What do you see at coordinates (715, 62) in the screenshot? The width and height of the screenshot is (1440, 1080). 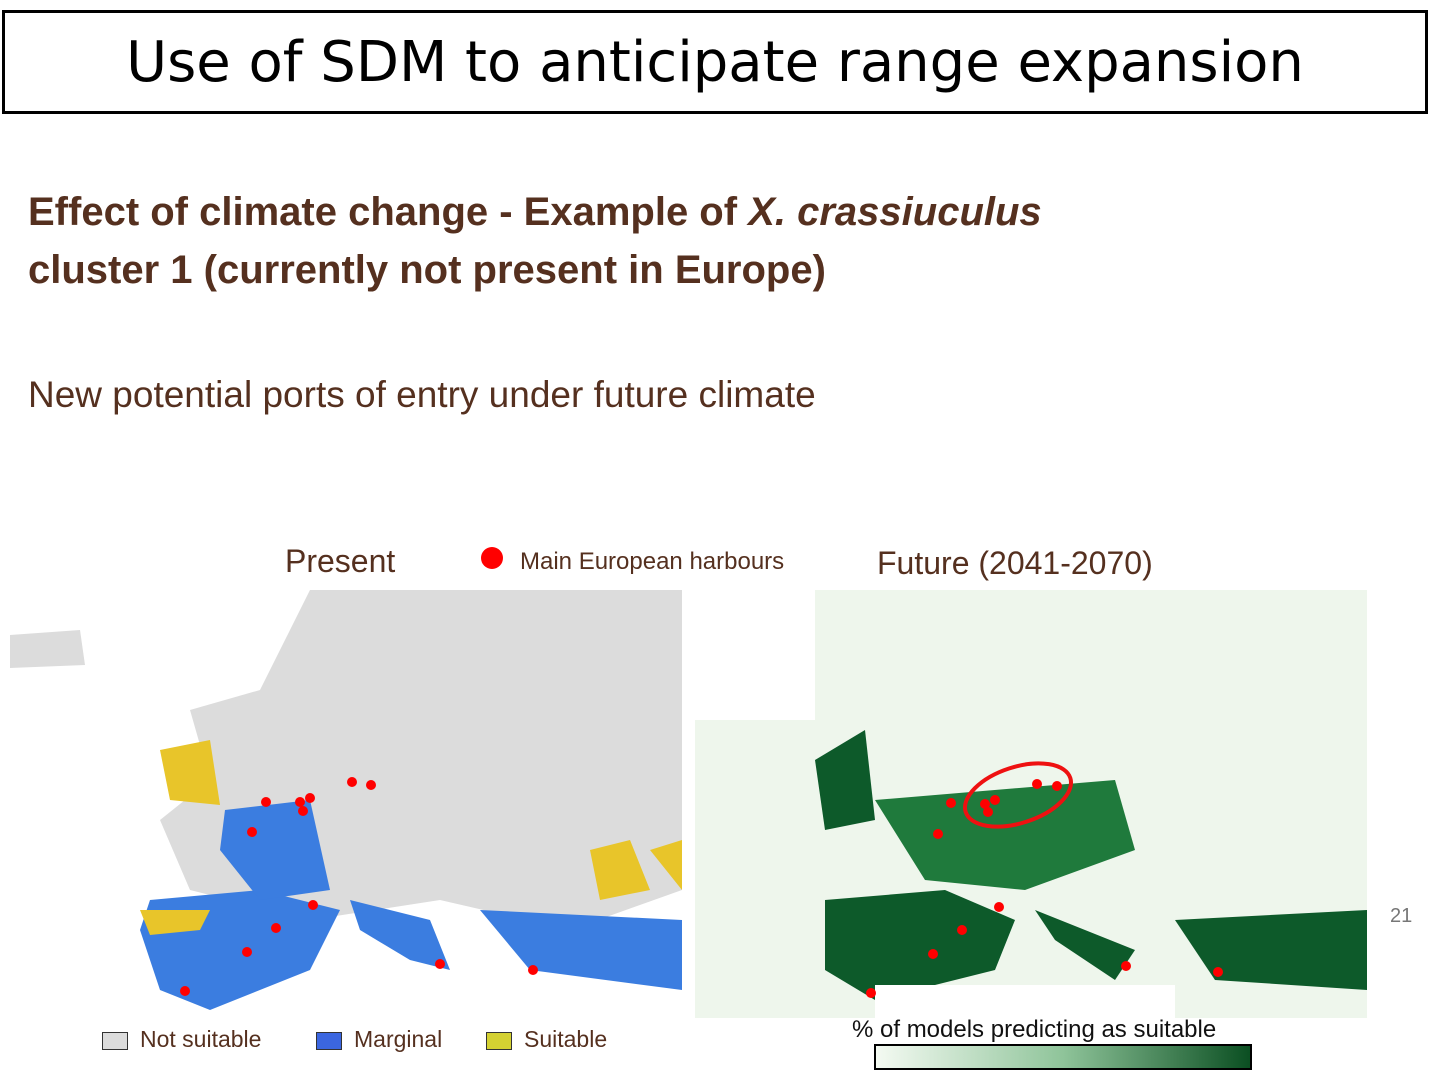 I see `slide-title: Use of SDM to anticipate range expansion` at bounding box center [715, 62].